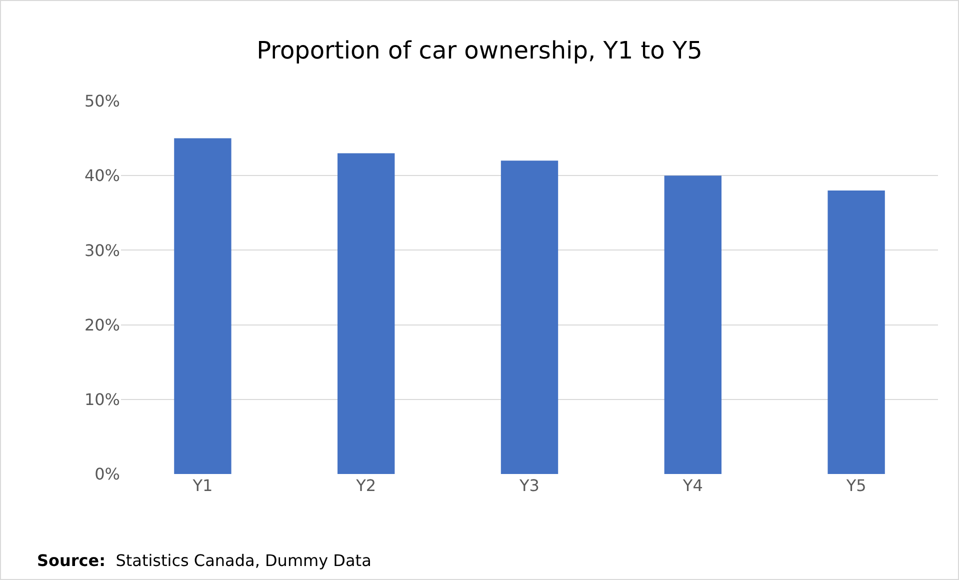 This screenshot has height=580, width=959. Describe the element at coordinates (855, 485) in the screenshot. I see `x-tick-label: Y5` at that location.